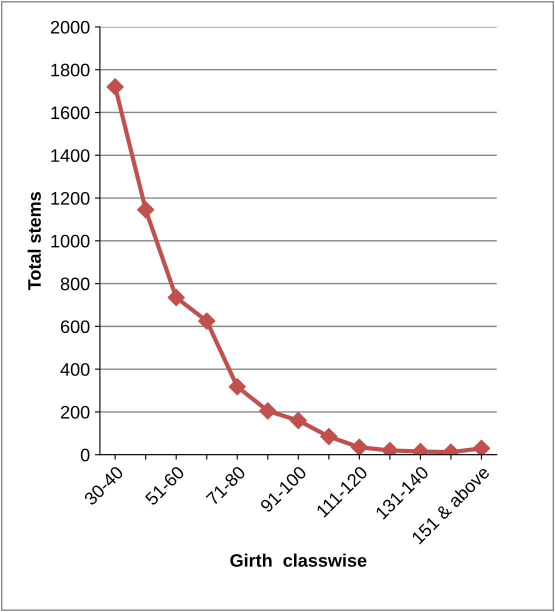  I want to click on y-tick-label: 1600, so click(70, 113).